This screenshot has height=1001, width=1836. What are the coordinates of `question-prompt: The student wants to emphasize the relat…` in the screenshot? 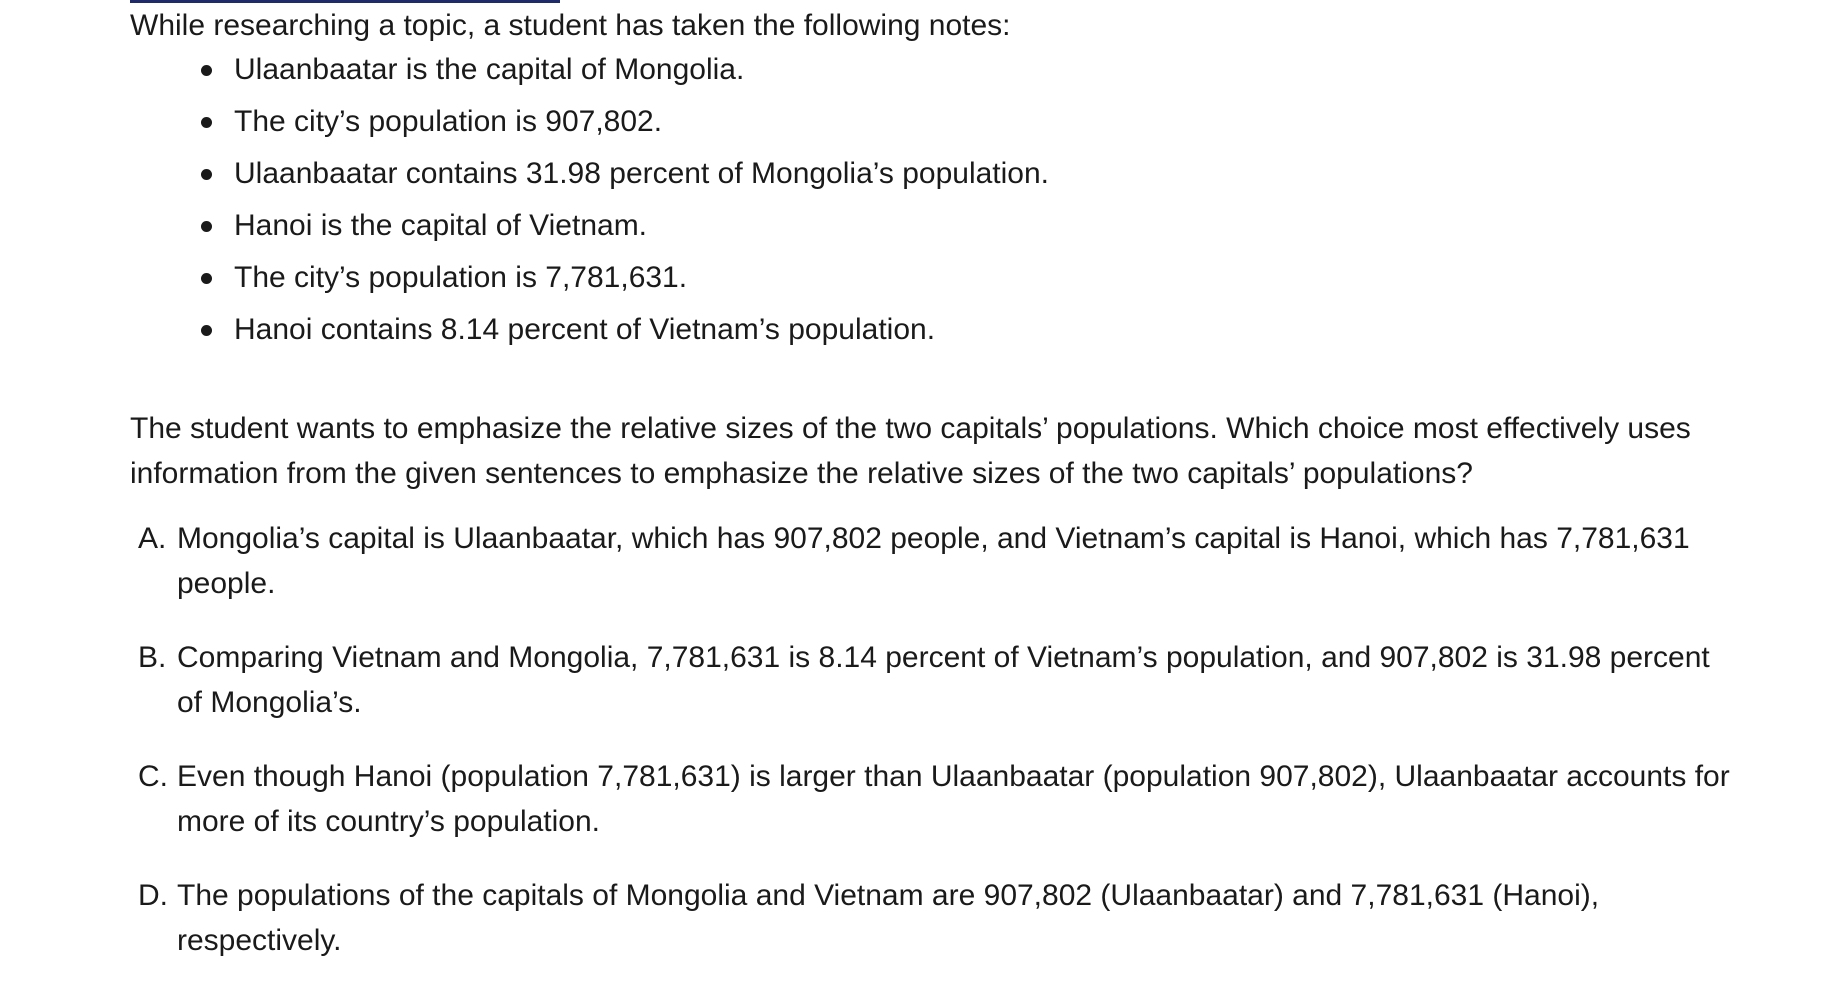 It's located at (910, 451).